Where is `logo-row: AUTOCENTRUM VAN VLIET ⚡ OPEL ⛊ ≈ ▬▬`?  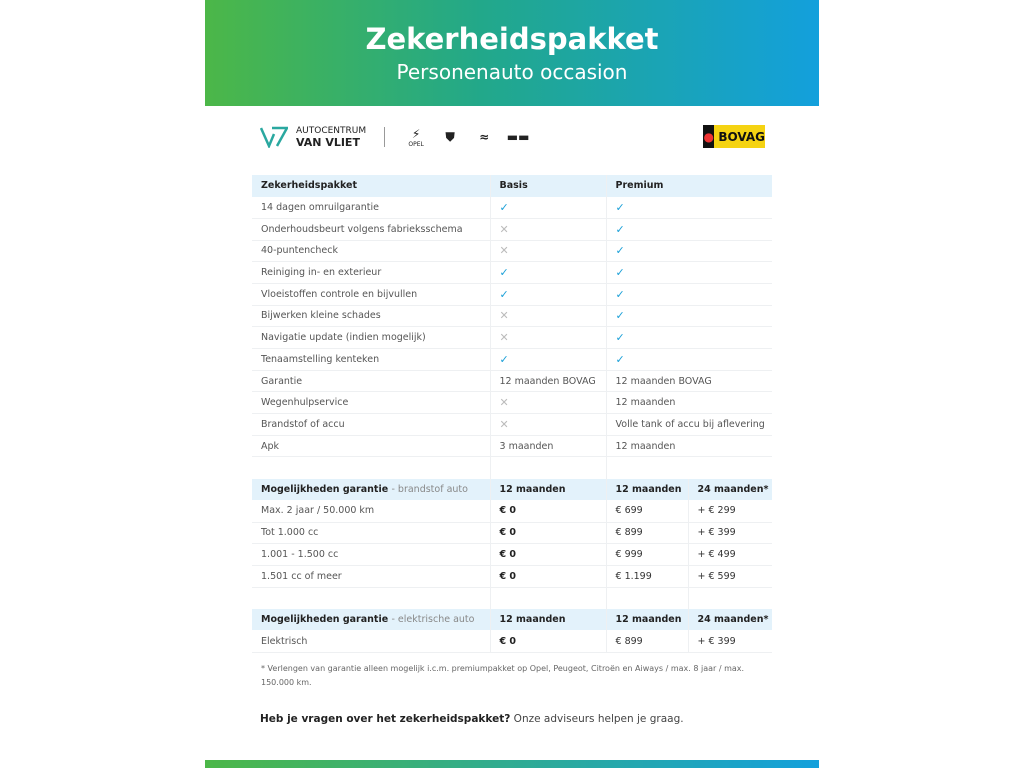
logo-row: AUTOCENTRUM VAN VLIET ⚡ OPEL ⛊ ≈ ▬▬ is located at coordinates (395, 137).